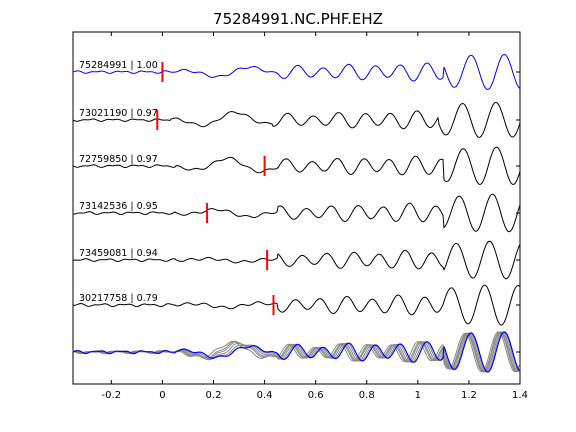 This screenshot has height=432, width=576. Describe the element at coordinates (118, 206) in the screenshot. I see `trace-label: 73142536 | 0.95` at that location.